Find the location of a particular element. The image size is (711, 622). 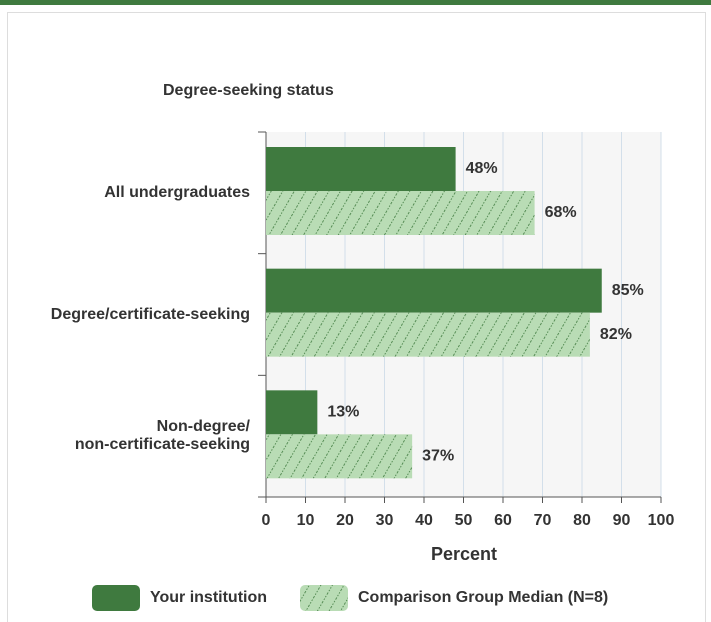

y-tick-label: All undergraduates is located at coordinates (177, 192).